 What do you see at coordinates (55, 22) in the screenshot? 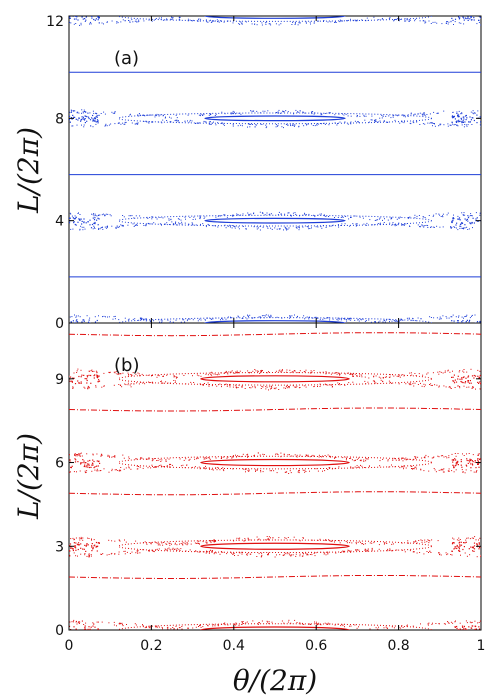
I see `y-tick-label: 12` at bounding box center [55, 22].